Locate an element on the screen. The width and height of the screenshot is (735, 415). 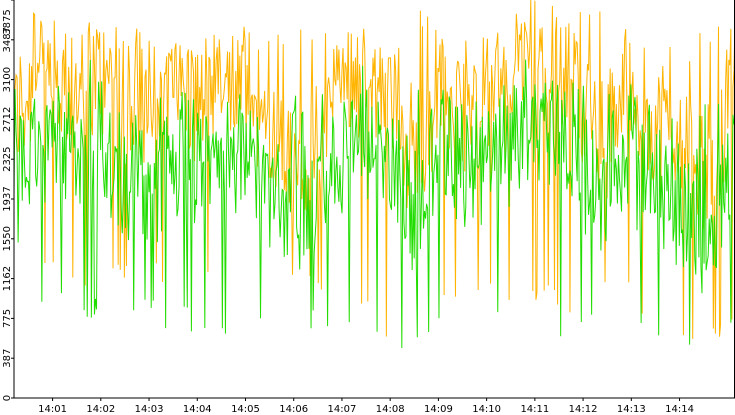
x-tick-label: 14:01 is located at coordinates (52, 409).